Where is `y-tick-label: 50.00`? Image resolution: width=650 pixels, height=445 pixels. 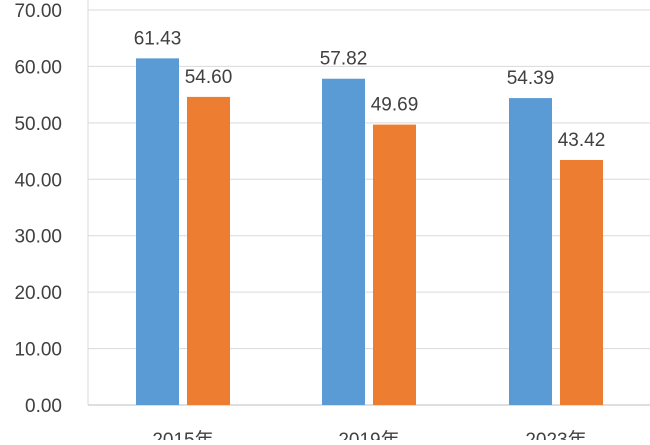
y-tick-label: 50.00 is located at coordinates (38, 124).